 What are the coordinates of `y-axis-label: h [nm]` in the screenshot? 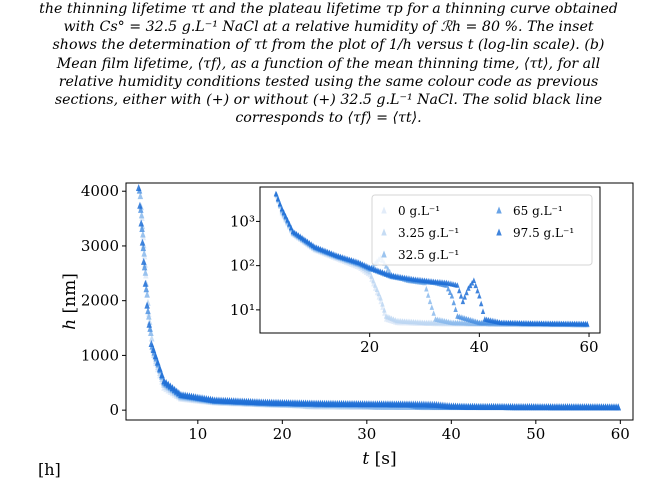 It's located at (70, 301).